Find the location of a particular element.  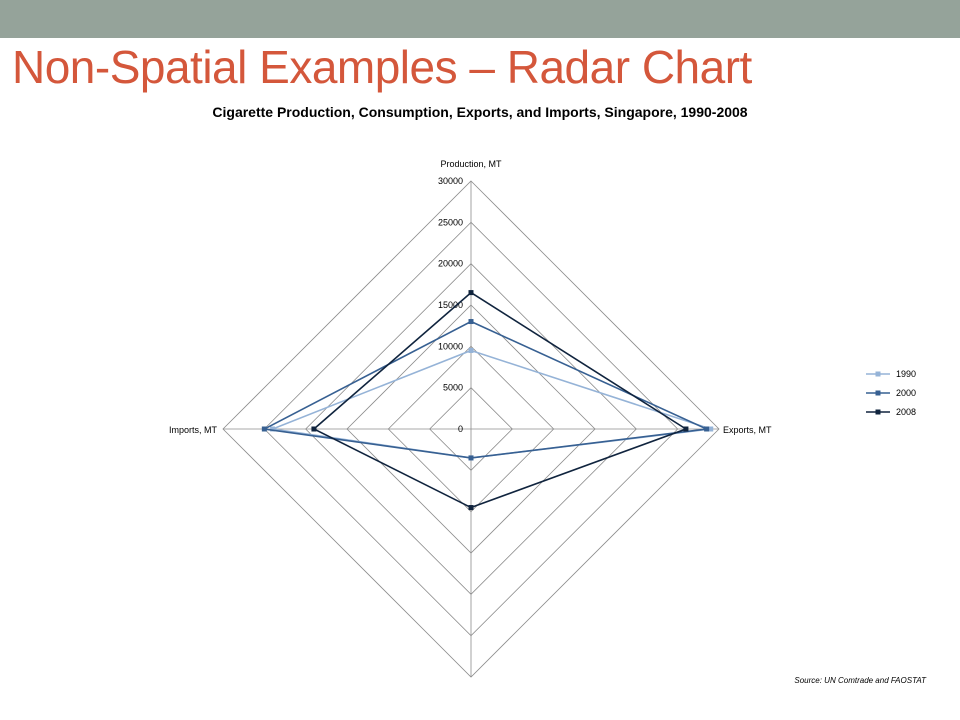

series-layer is located at coordinates (487, 400).